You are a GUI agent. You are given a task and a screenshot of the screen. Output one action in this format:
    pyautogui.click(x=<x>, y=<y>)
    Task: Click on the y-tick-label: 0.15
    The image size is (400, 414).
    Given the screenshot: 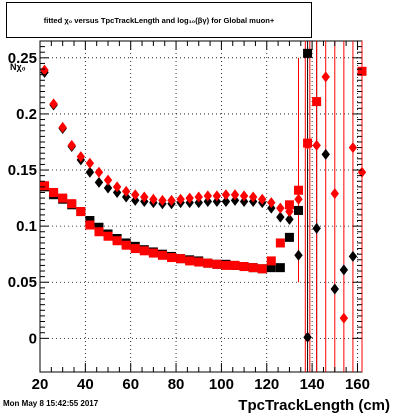 What is the action you would take?
    pyautogui.click(x=22, y=170)
    